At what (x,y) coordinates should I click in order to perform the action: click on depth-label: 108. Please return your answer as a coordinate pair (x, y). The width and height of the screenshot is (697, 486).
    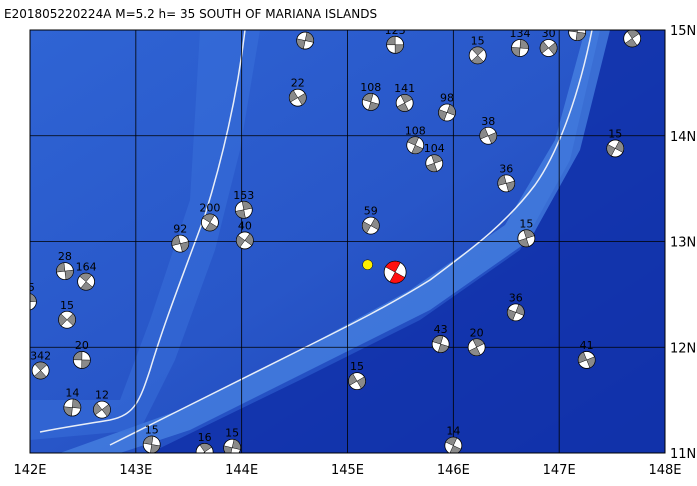
    Looking at the image, I should click on (370, 87).